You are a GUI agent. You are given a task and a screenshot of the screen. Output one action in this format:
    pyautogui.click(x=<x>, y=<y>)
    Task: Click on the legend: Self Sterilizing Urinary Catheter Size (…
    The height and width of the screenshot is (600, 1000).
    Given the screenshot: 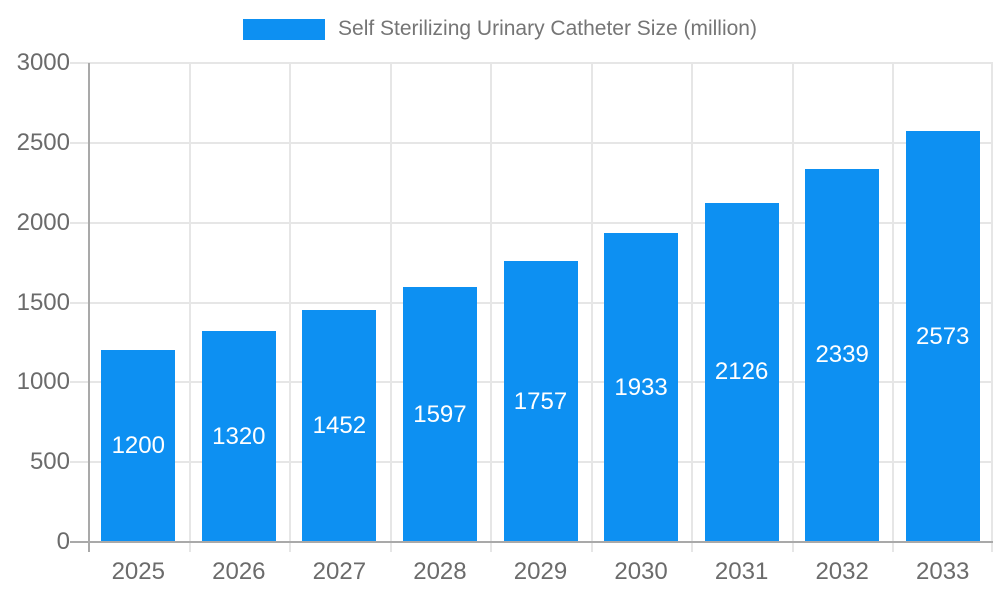 What is the action you would take?
    pyautogui.click(x=500, y=29)
    